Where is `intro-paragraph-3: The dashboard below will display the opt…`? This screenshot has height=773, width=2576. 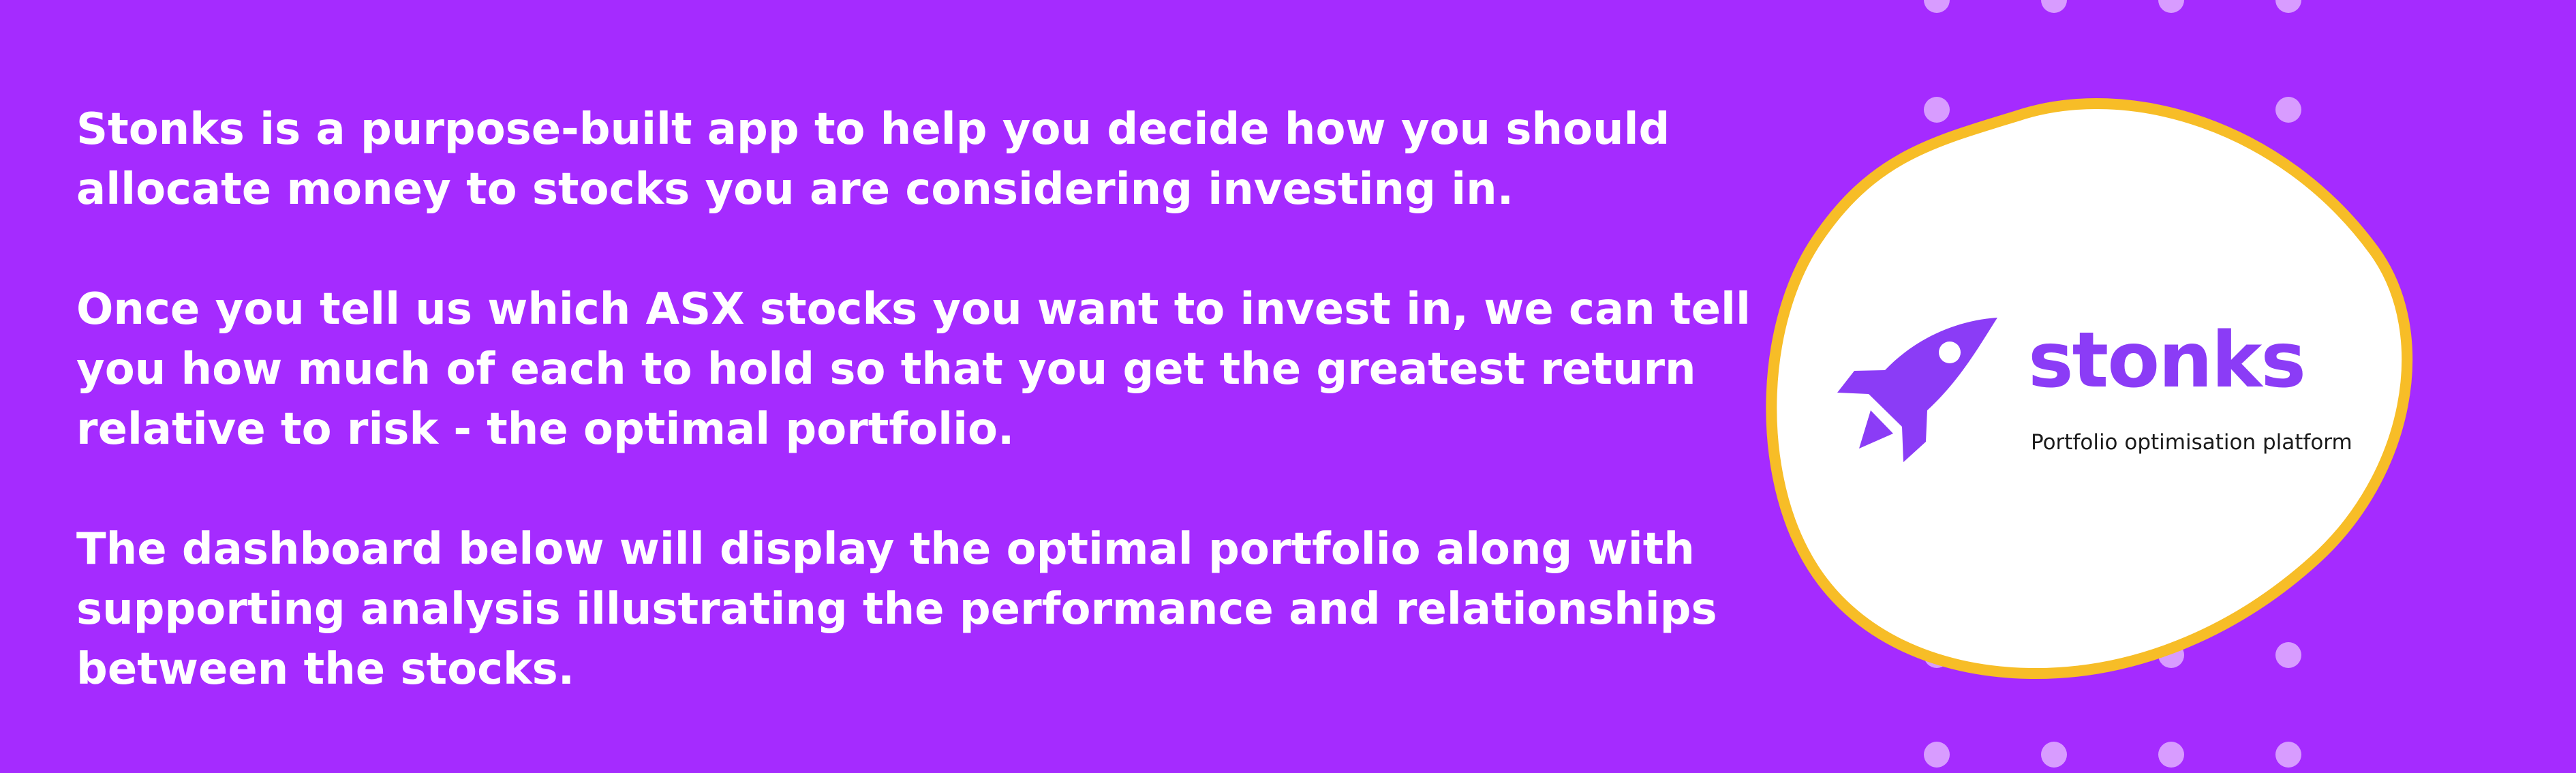
intro-paragraph-3: The dashboard below will display the opt… is located at coordinates (897, 610).